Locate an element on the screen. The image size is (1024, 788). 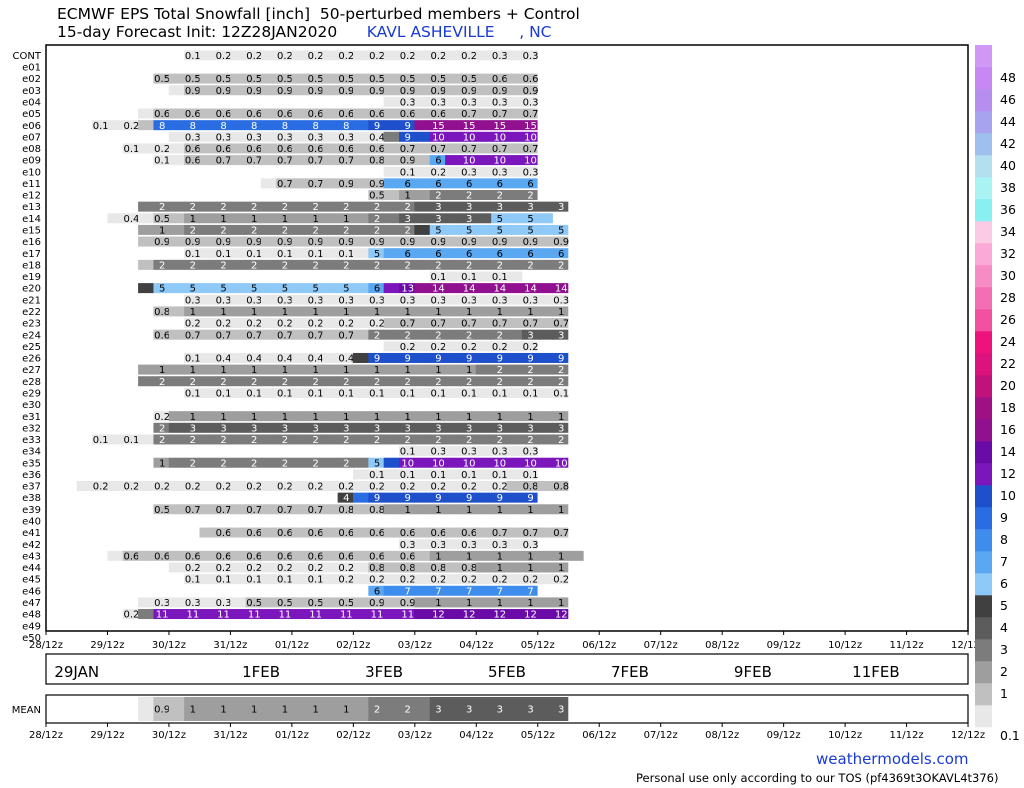
mean-value: 3 is located at coordinates (500, 710).